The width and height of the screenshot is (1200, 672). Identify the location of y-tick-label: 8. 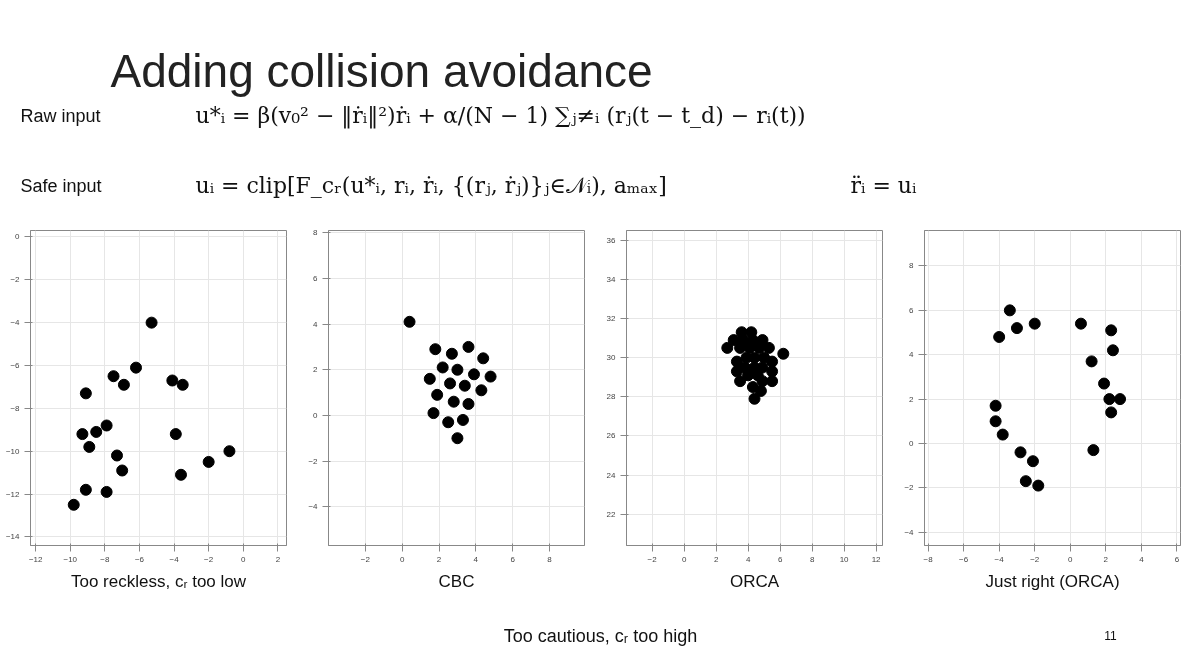
(912, 266).